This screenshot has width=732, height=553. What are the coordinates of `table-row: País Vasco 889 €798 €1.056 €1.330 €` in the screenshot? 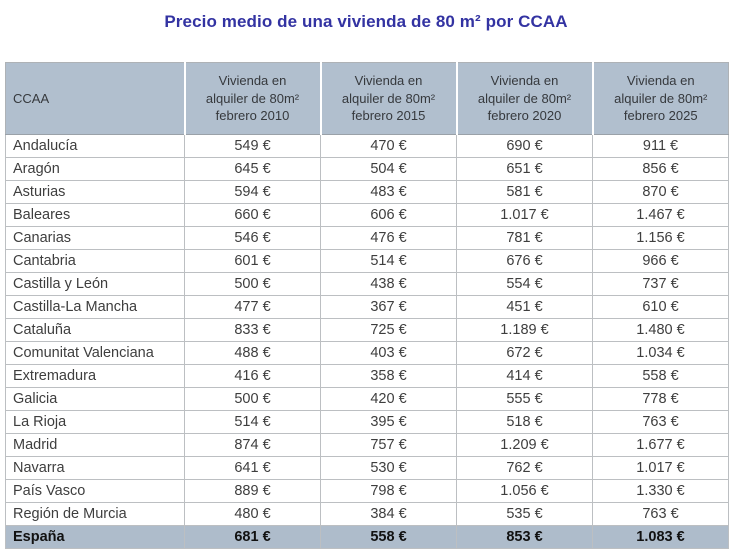 It's located at (367, 491).